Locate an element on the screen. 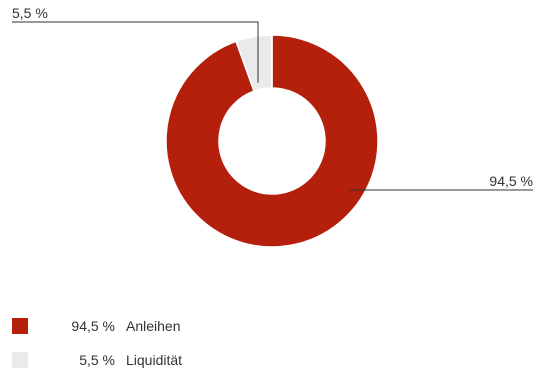 This screenshot has height=374, width=542. legend-item-liquiditaet: 5,5 % Liquidität is located at coordinates (162, 360).